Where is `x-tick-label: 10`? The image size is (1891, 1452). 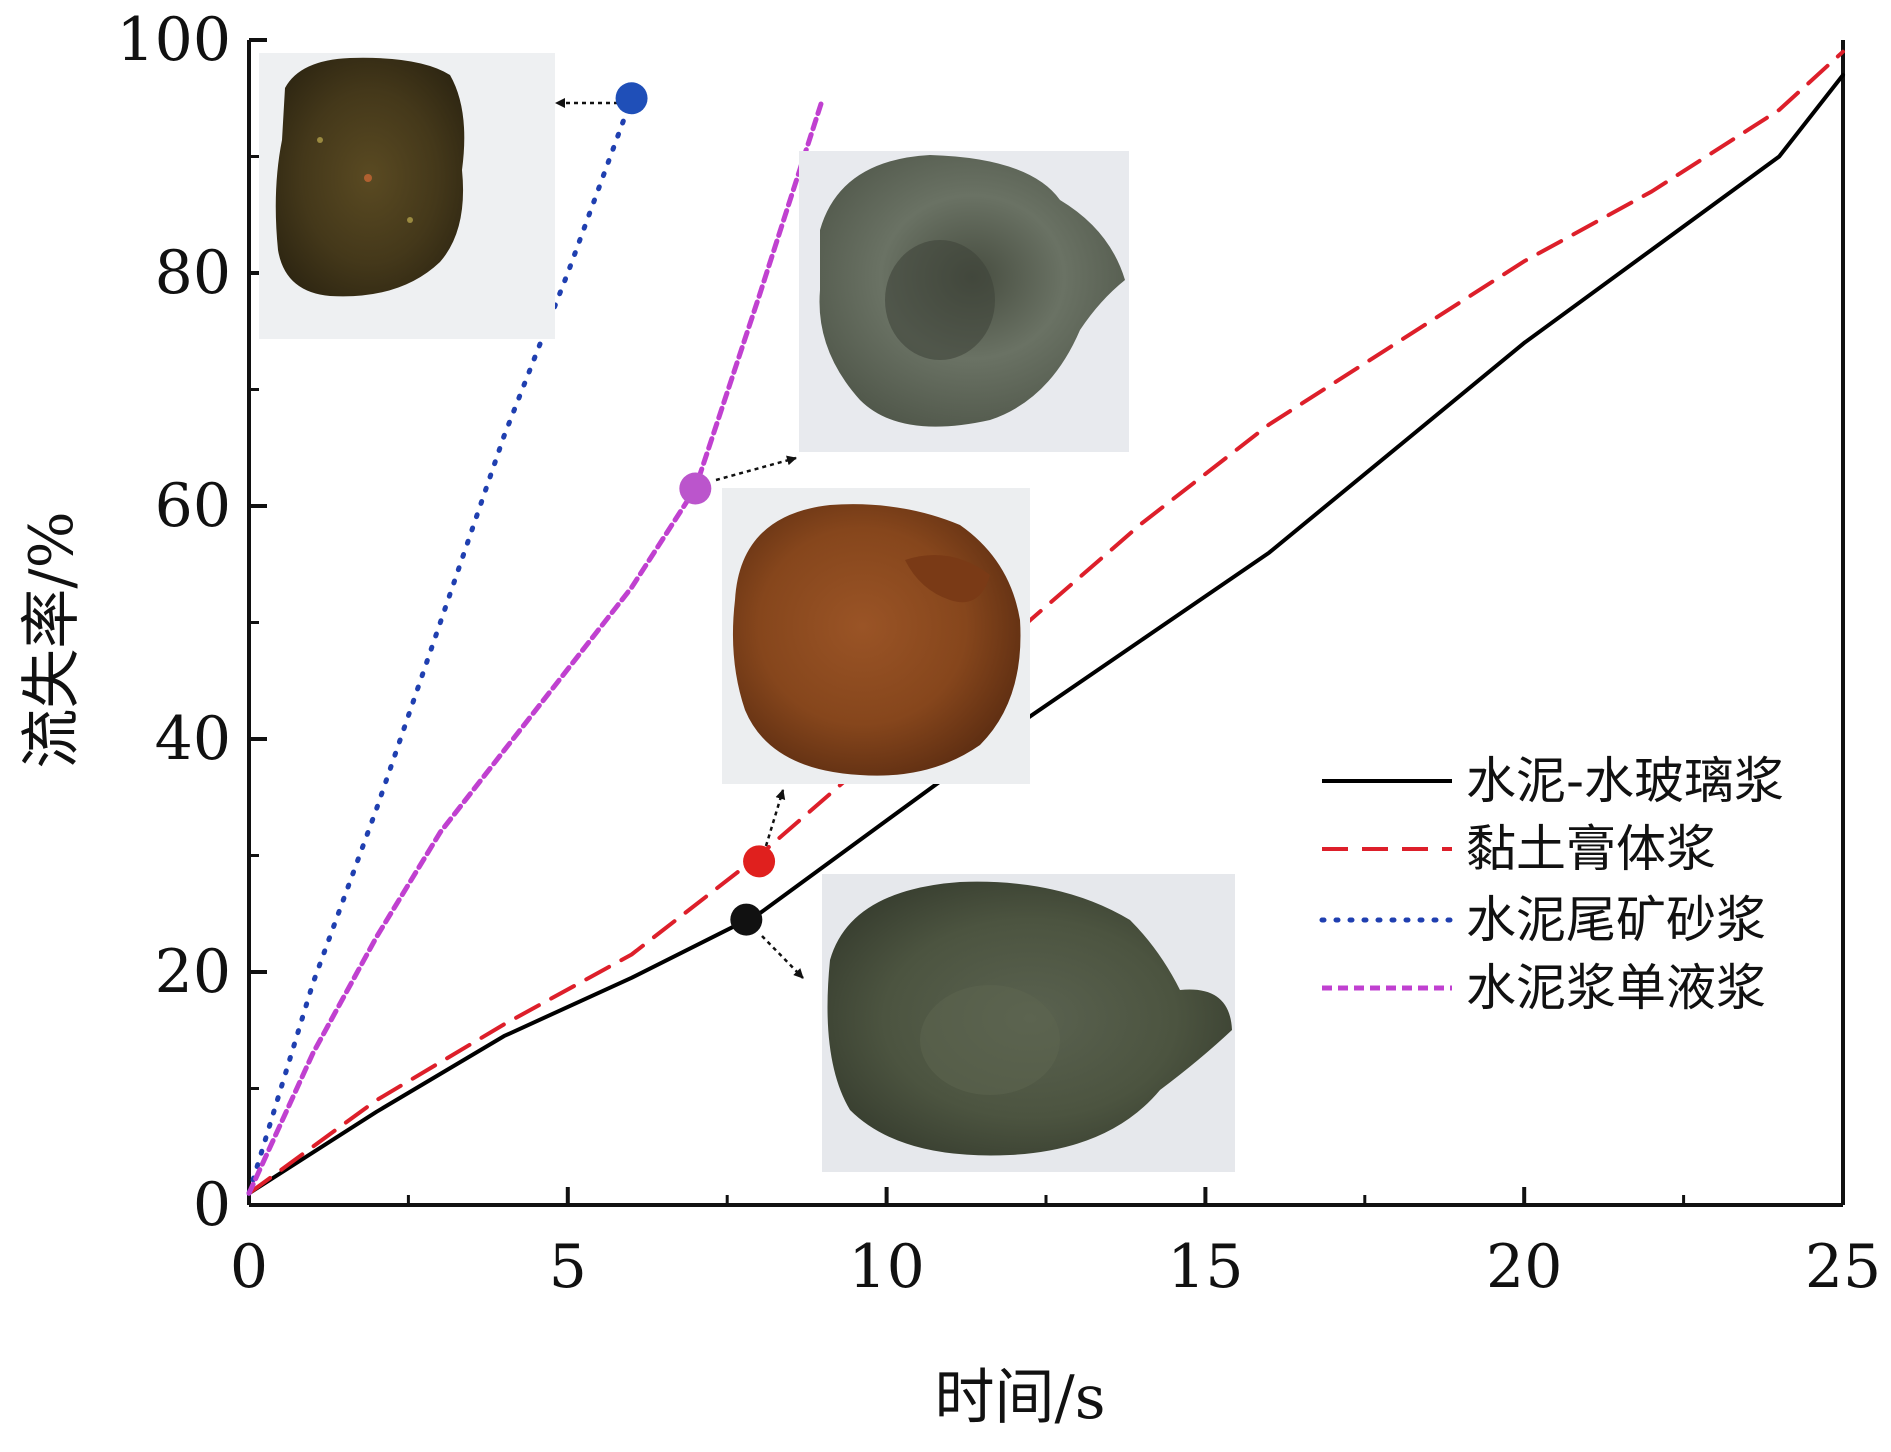 x-tick-label: 10 is located at coordinates (886, 1267).